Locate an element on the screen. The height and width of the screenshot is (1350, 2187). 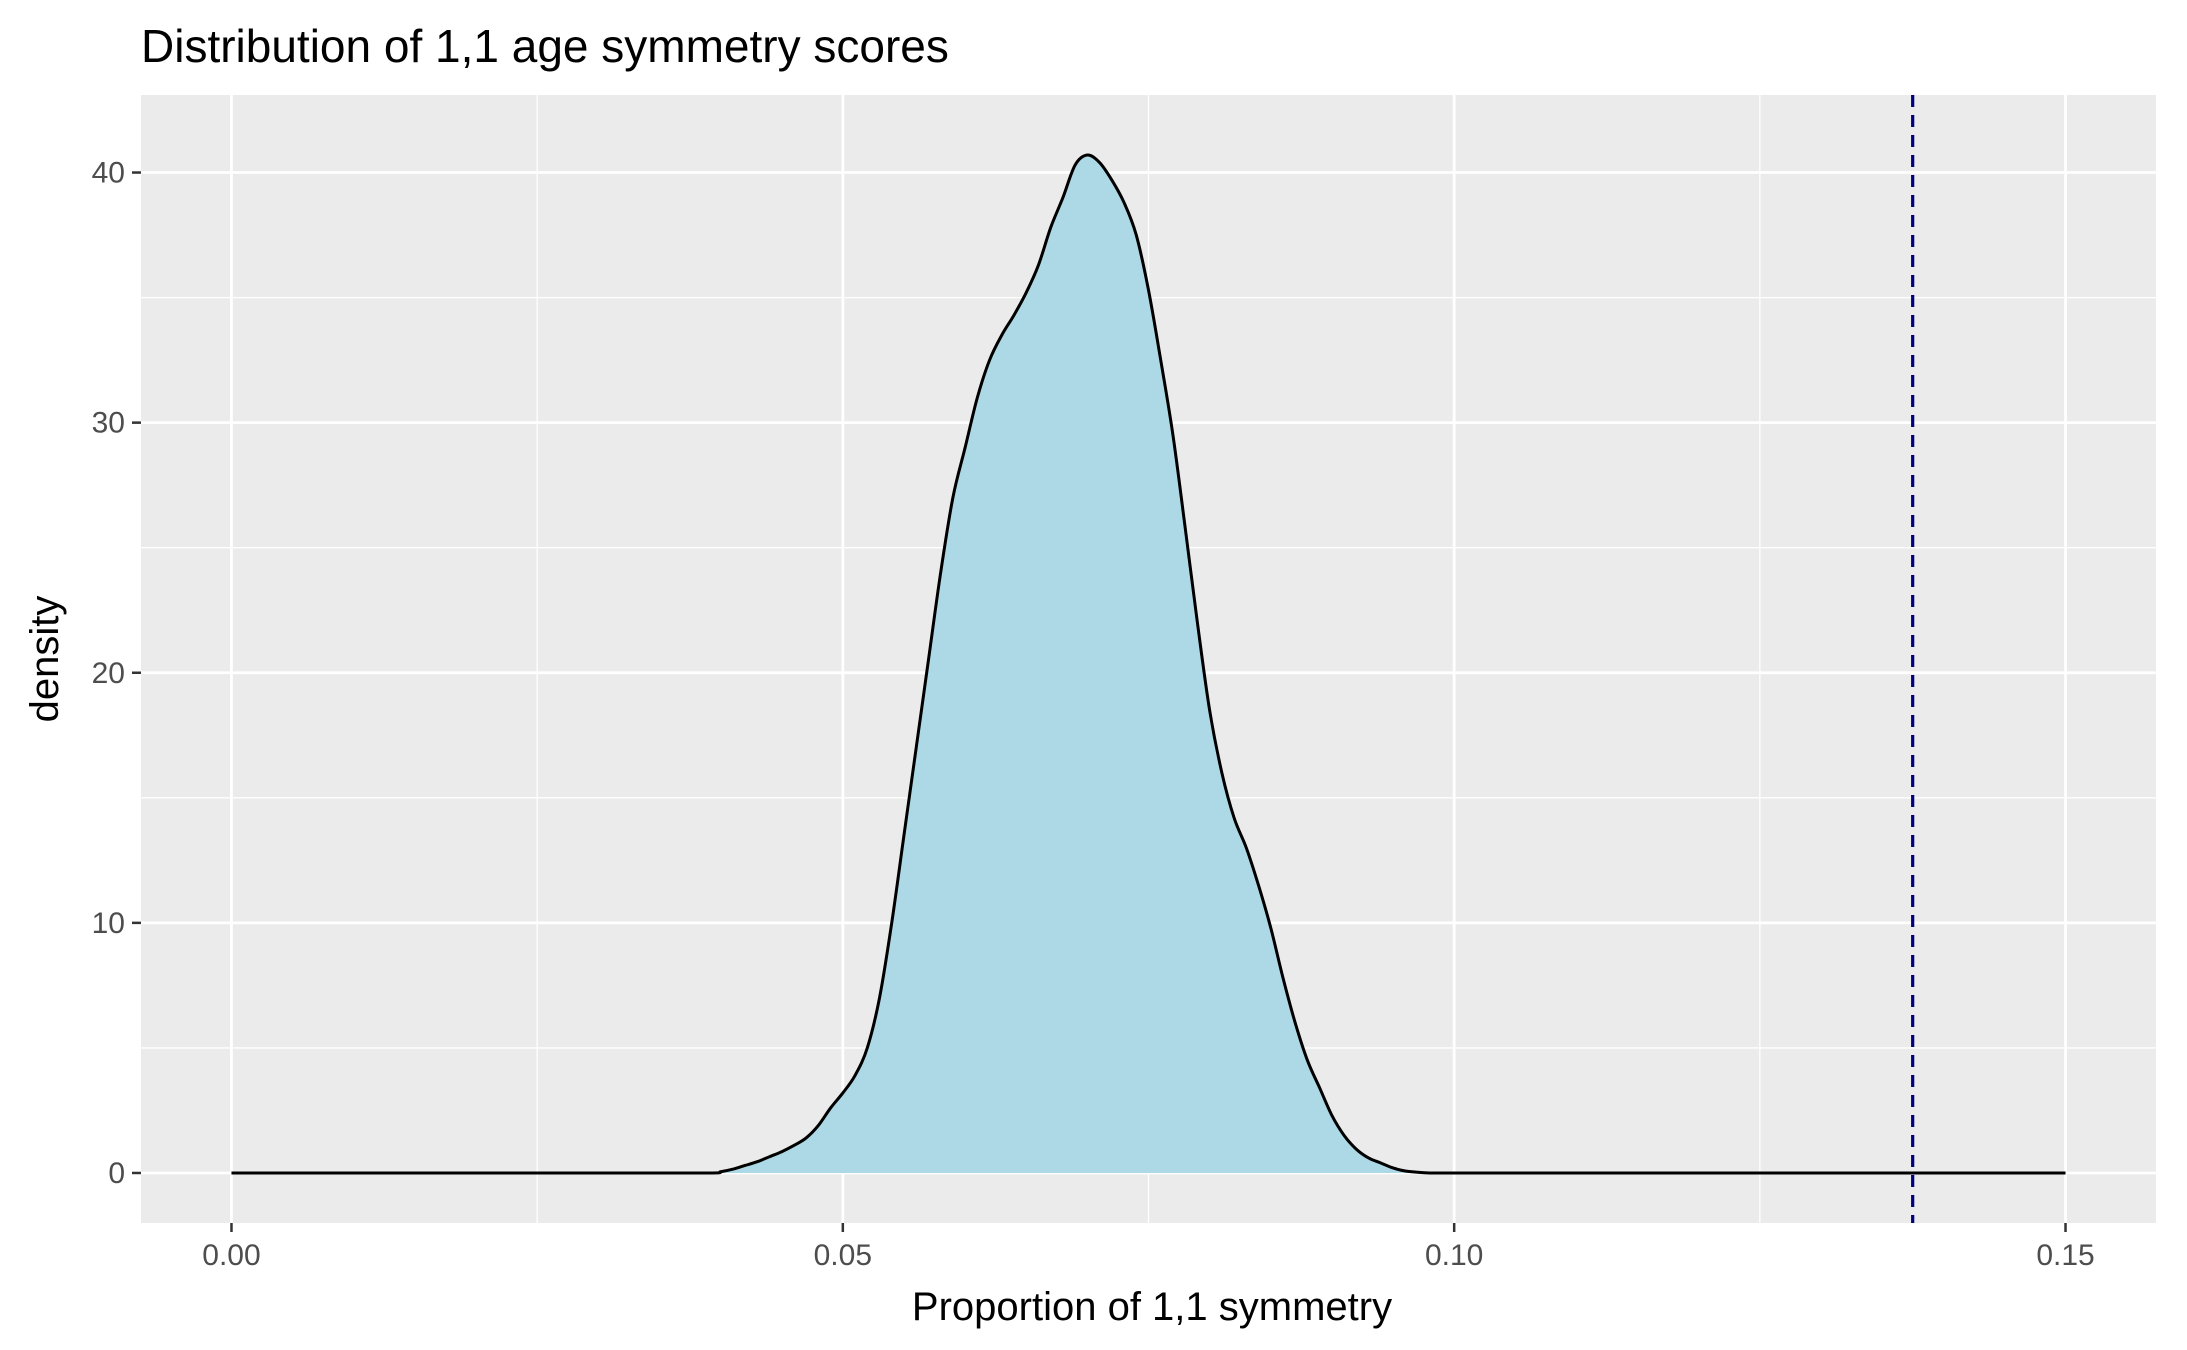
y-axis-ticks: 0 10 20 30 40 is located at coordinates (116, 673).